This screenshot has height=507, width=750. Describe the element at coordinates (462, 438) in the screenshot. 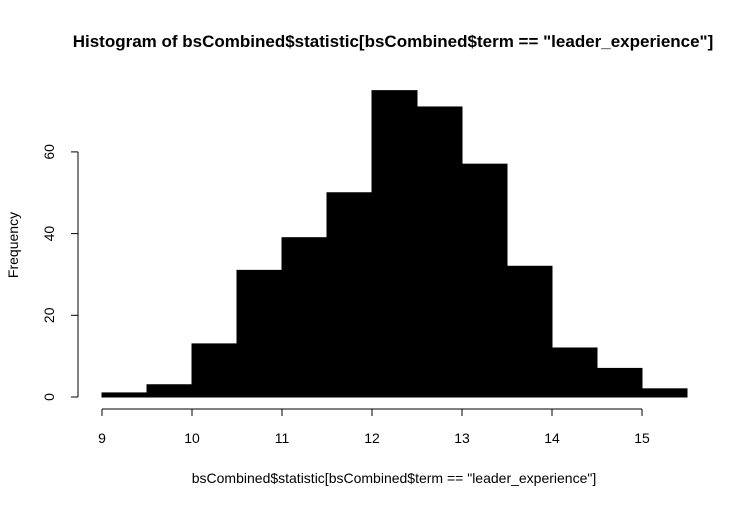

I see `x-tick-label: 13` at that location.